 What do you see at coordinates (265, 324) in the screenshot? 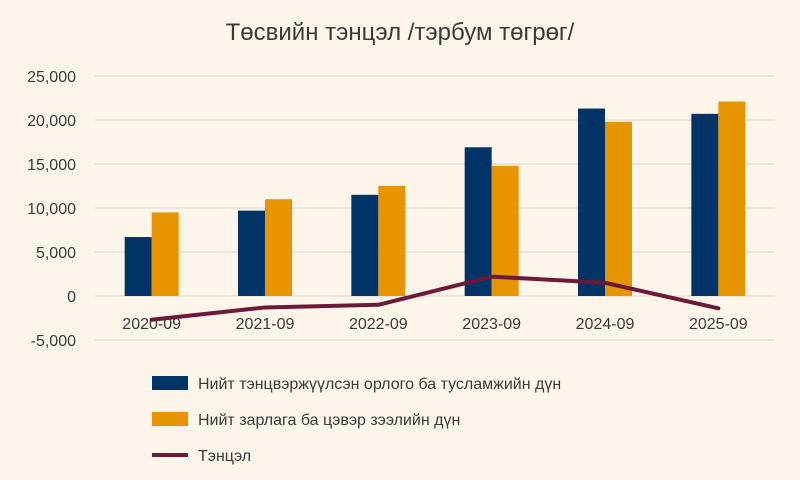
I see `x-tick-label: 2021-09` at bounding box center [265, 324].